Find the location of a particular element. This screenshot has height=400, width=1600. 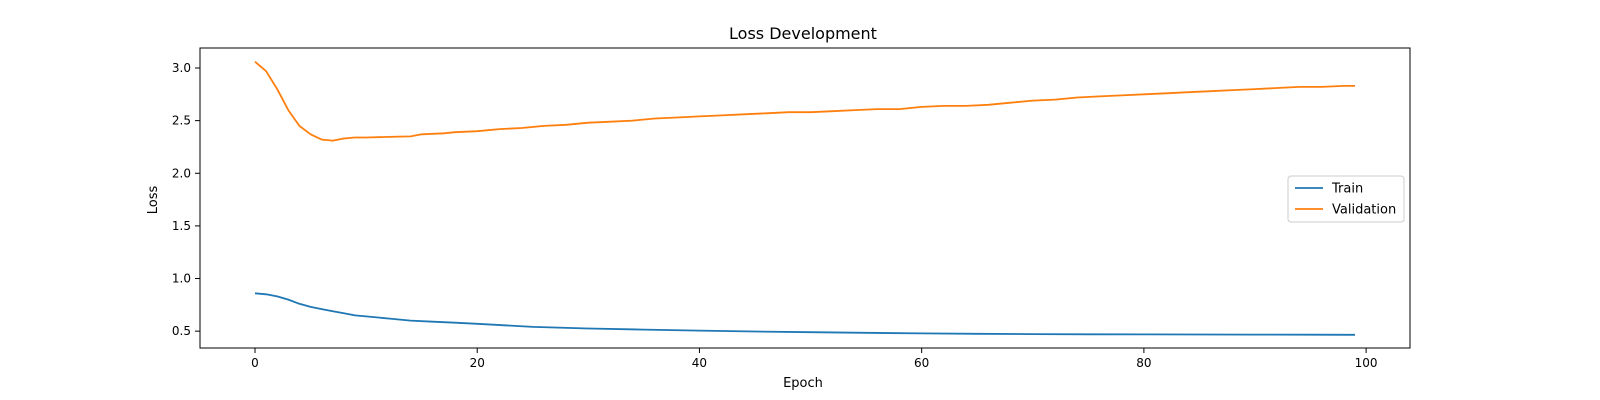

legend: Train Validation is located at coordinates (1346, 199).